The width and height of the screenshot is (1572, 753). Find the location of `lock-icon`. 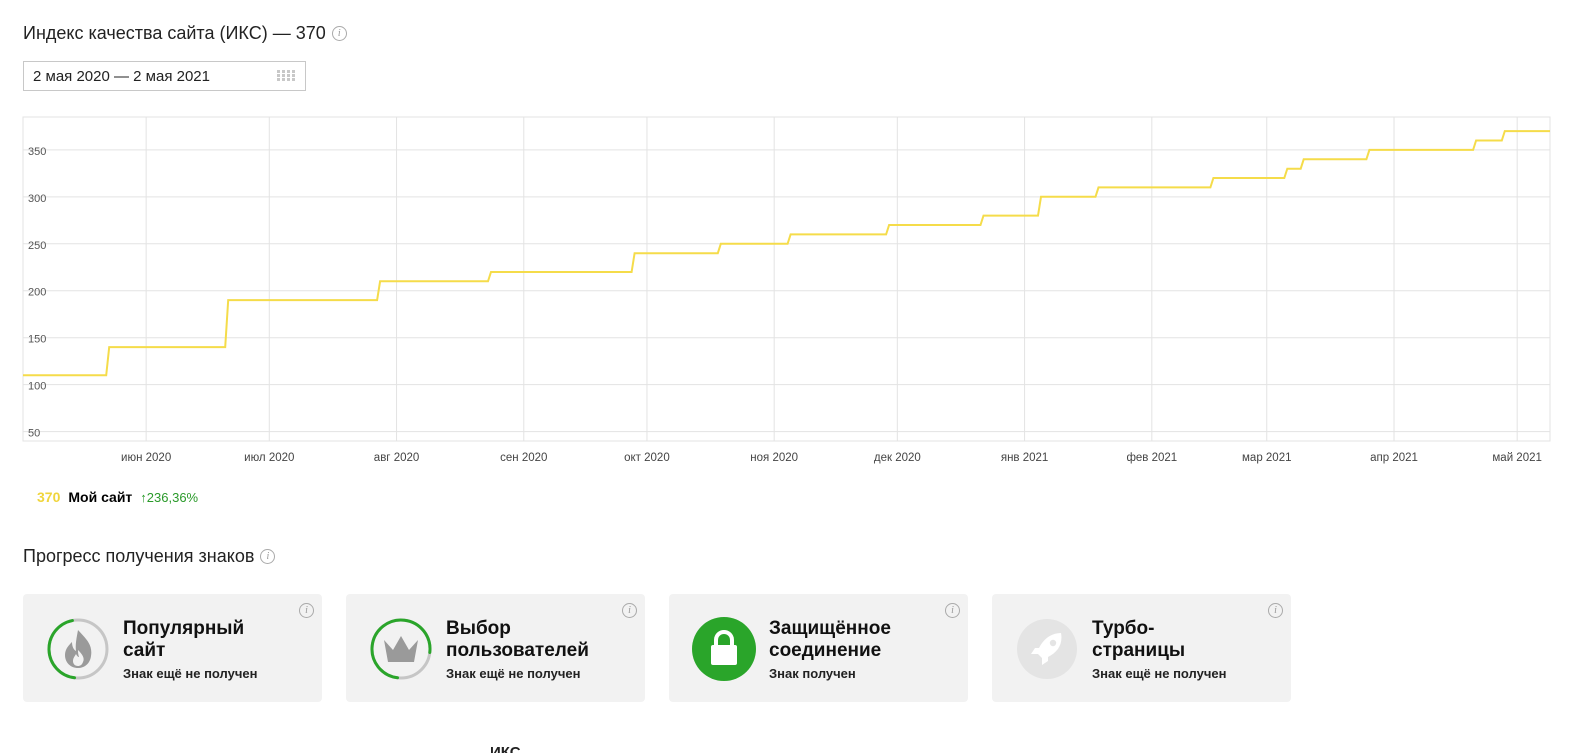

lock-icon is located at coordinates (724, 649).